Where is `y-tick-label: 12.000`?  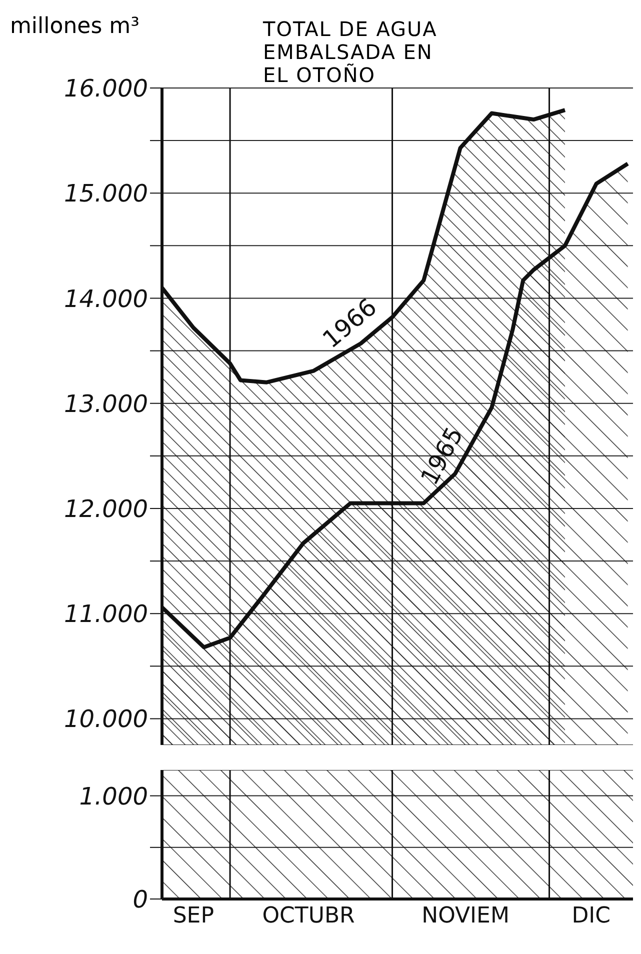
y-tick-label: 12.000 is located at coordinates (106, 509).